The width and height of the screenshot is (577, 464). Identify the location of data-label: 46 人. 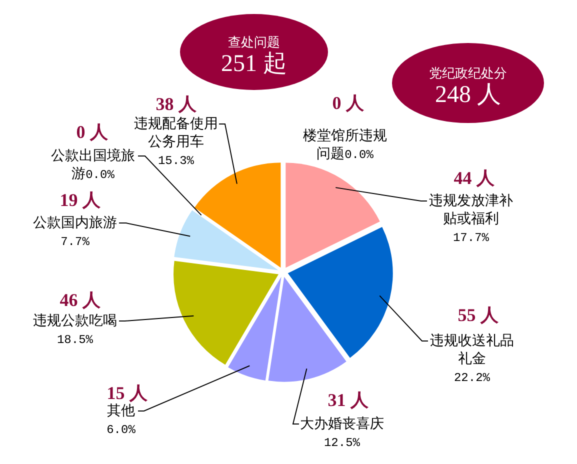
(81, 300).